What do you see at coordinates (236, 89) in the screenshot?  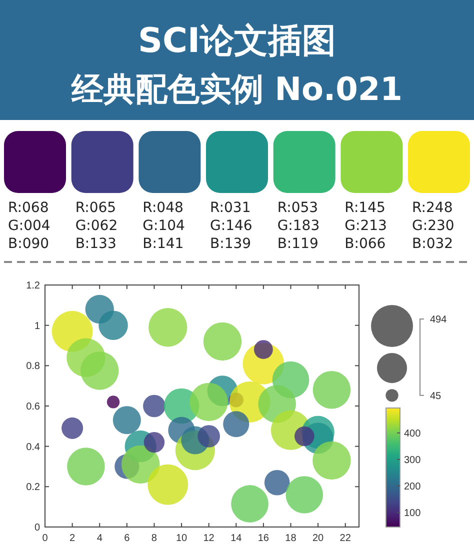 I see `text: 经典配色实例 No.021` at bounding box center [236, 89].